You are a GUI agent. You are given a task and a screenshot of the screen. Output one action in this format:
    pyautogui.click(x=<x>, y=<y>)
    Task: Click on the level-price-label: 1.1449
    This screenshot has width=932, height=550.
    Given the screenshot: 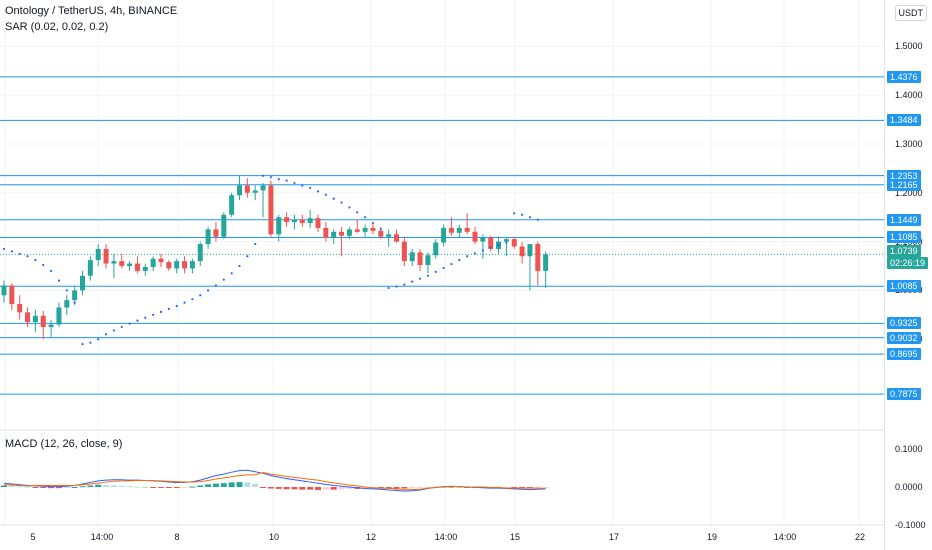 What is the action you would take?
    pyautogui.click(x=904, y=219)
    